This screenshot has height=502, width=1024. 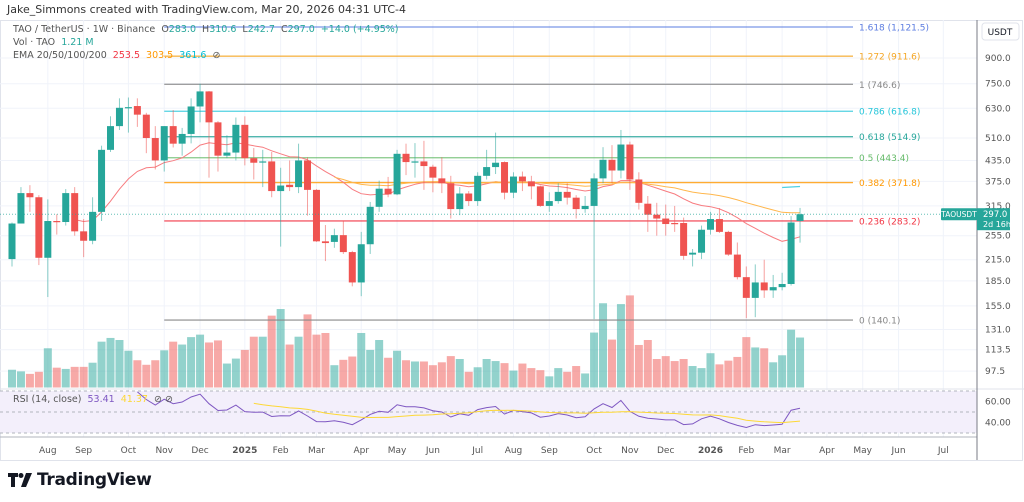 What do you see at coordinates (782, 451) in the screenshot?
I see `time-tick-label: Mar` at bounding box center [782, 451].